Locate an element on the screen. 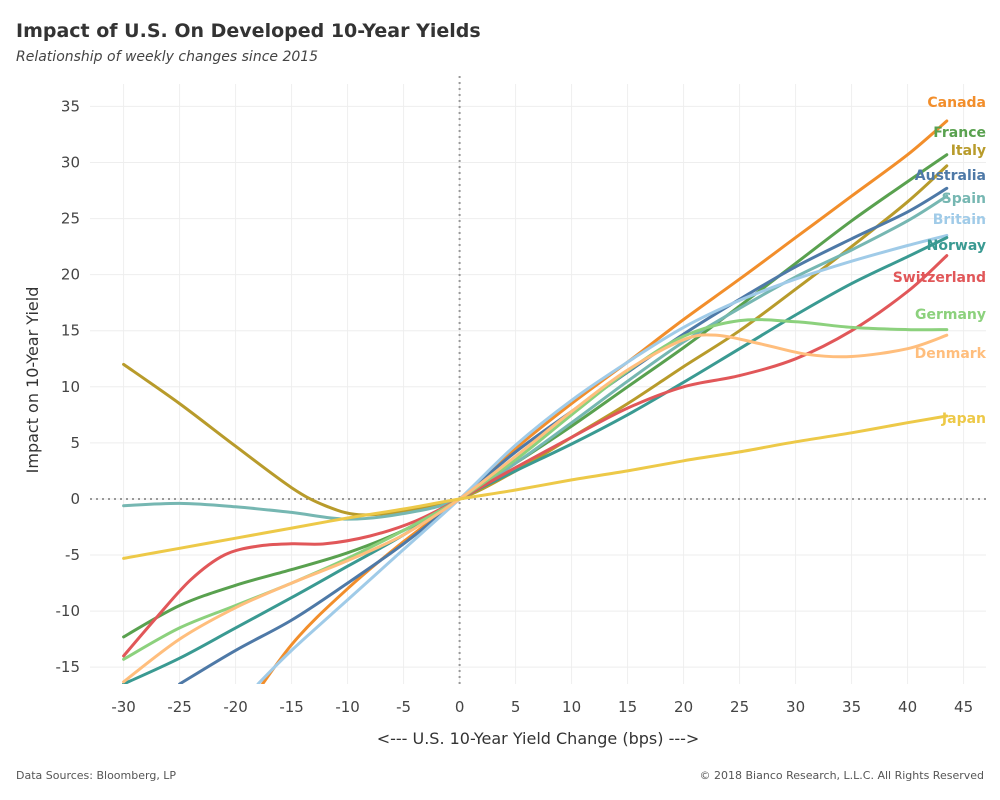  series-label-denmark: Denmark is located at coordinates (951, 354).